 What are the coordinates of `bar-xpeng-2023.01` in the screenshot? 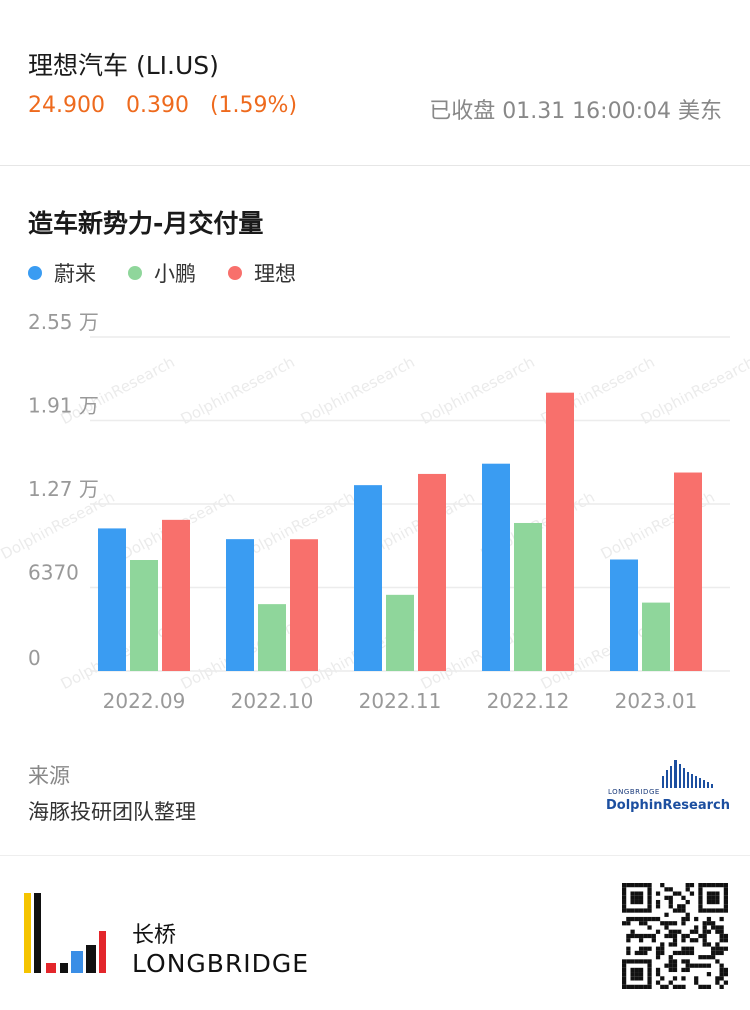 It's located at (656, 636).